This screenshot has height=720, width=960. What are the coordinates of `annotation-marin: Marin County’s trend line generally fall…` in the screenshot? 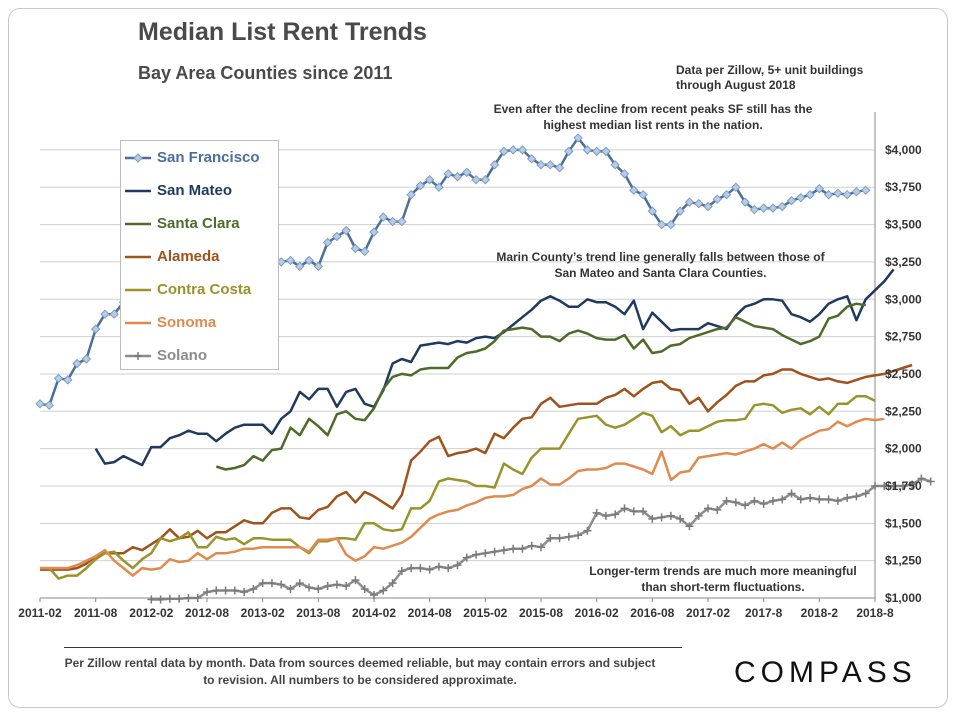 It's located at (660, 265).